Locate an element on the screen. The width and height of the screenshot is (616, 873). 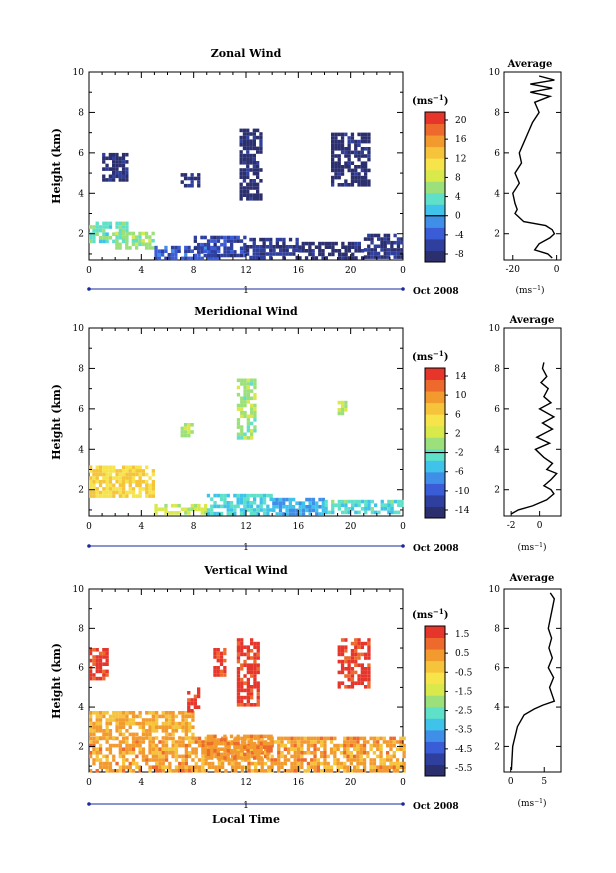
zonal-colorbar-unit: (ms−1) is located at coordinates (430, 100).